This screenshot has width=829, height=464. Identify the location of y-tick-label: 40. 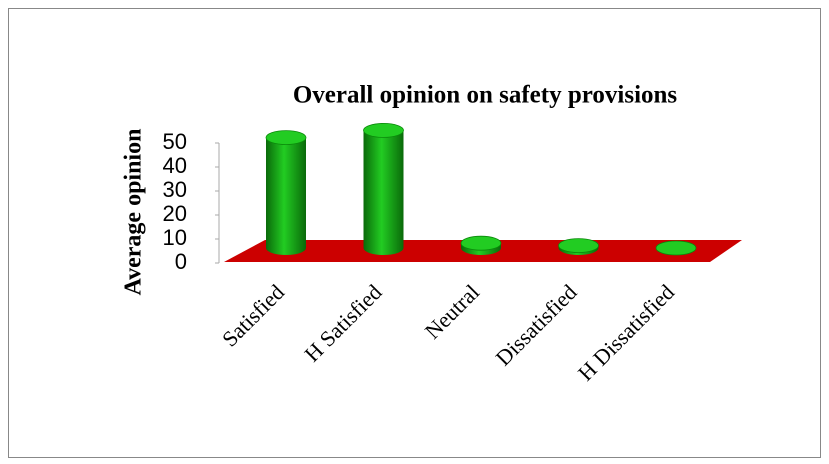
(175, 165).